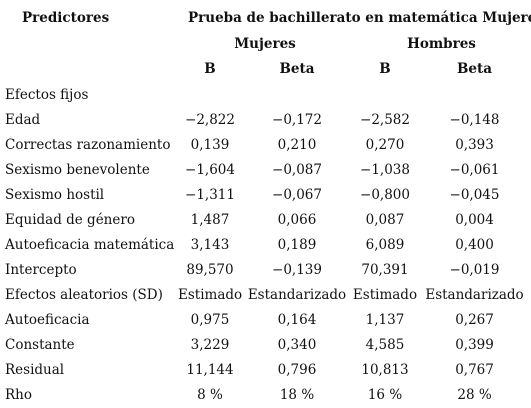 This screenshot has height=408, width=531. Describe the element at coordinates (41, 269) in the screenshot. I see `row-label: Intercepto` at that location.